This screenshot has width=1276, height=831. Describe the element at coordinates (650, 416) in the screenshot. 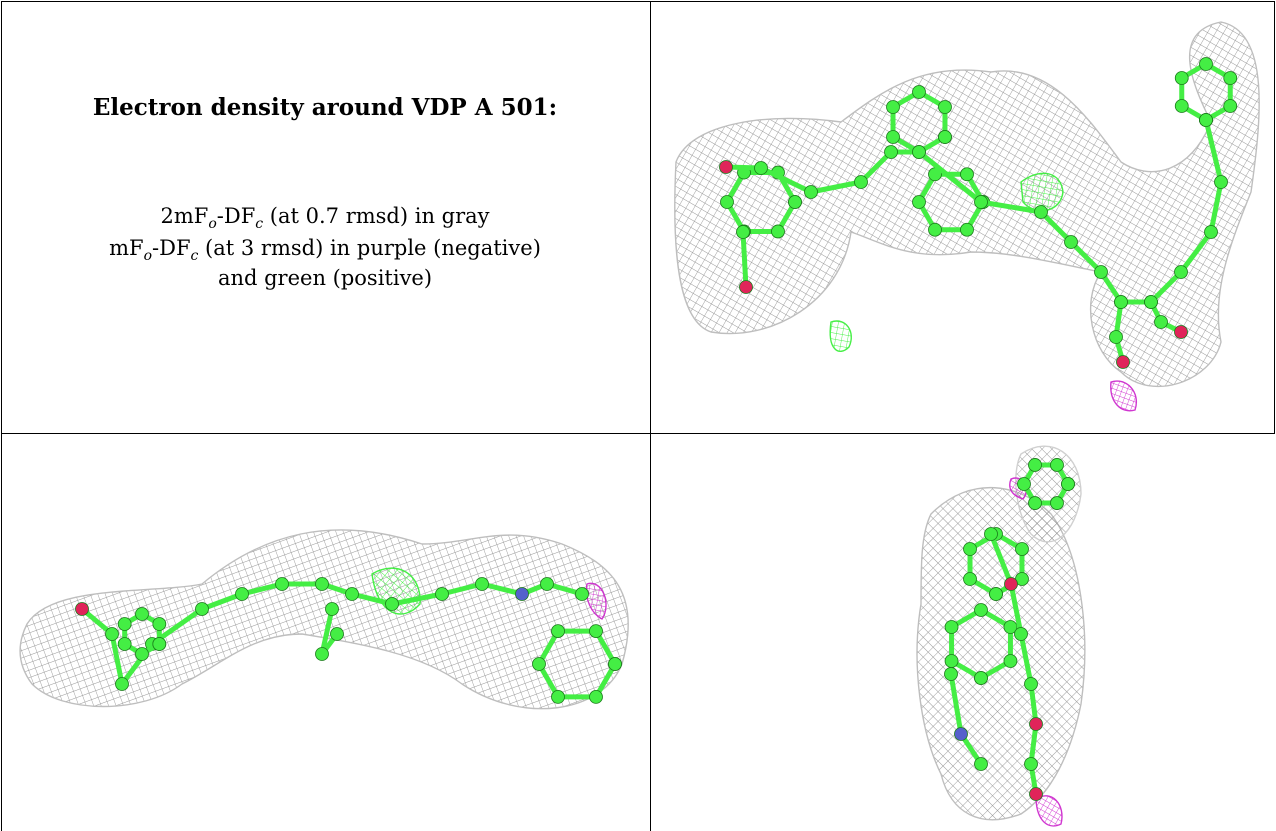

I see `table-border-center` at that location.